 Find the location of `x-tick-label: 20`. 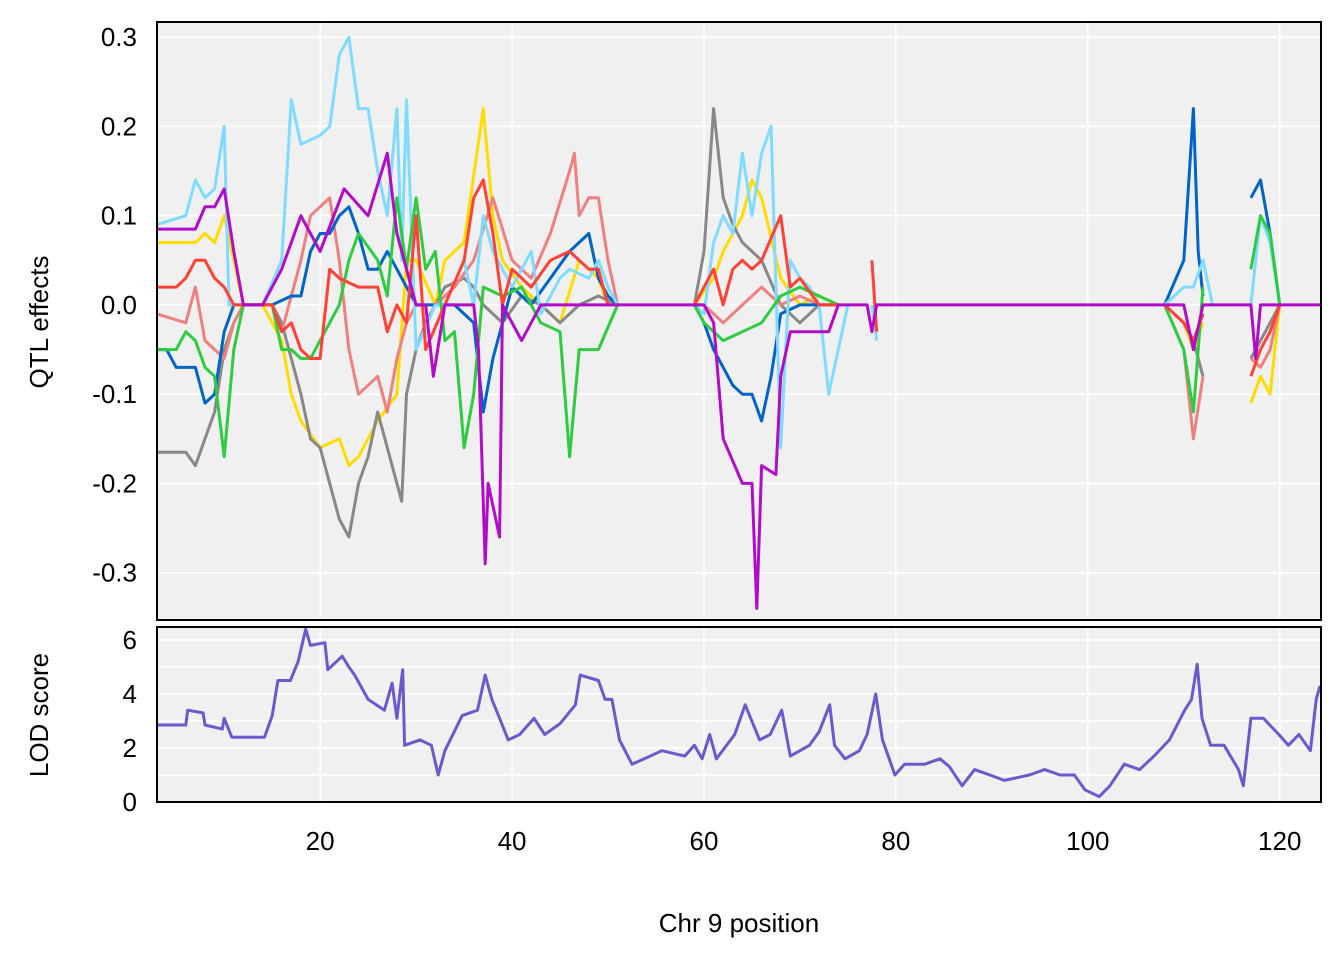

x-tick-label: 20 is located at coordinates (320, 841).